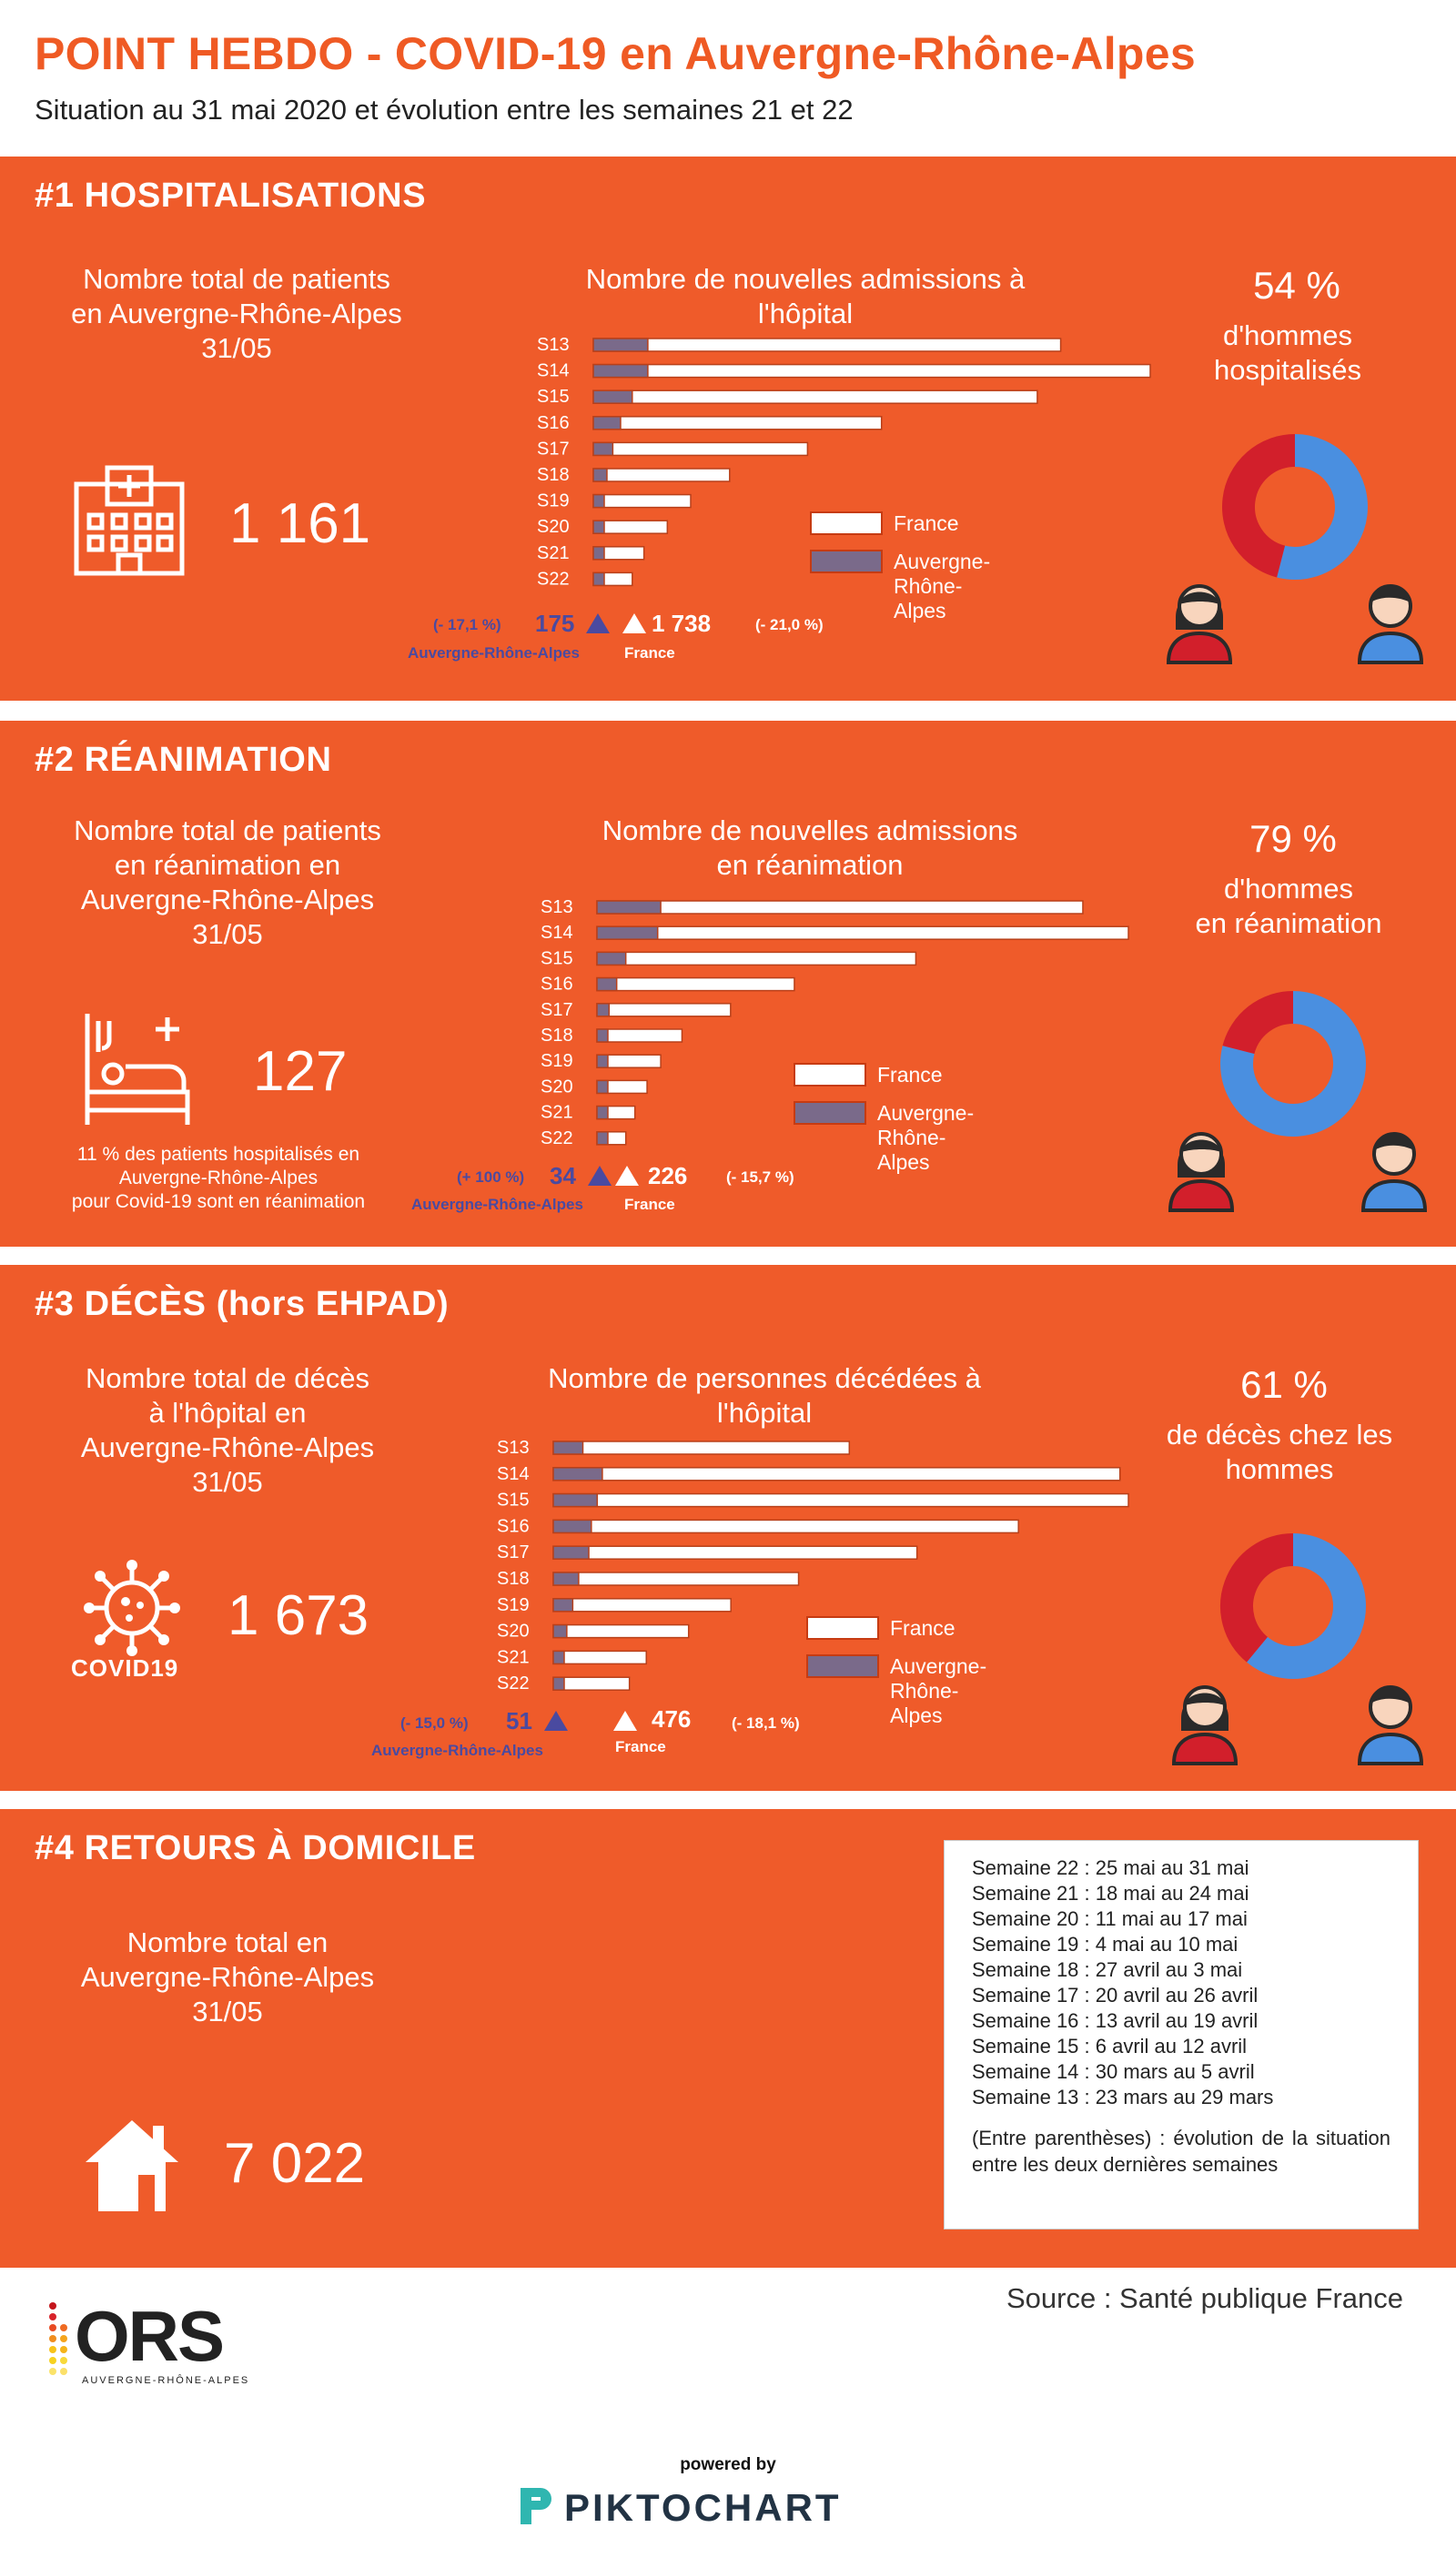  Describe the element at coordinates (1115, 2021) in the screenshot. I see `week-row: Semaine 16 : 13 avril au 19 avril` at that location.